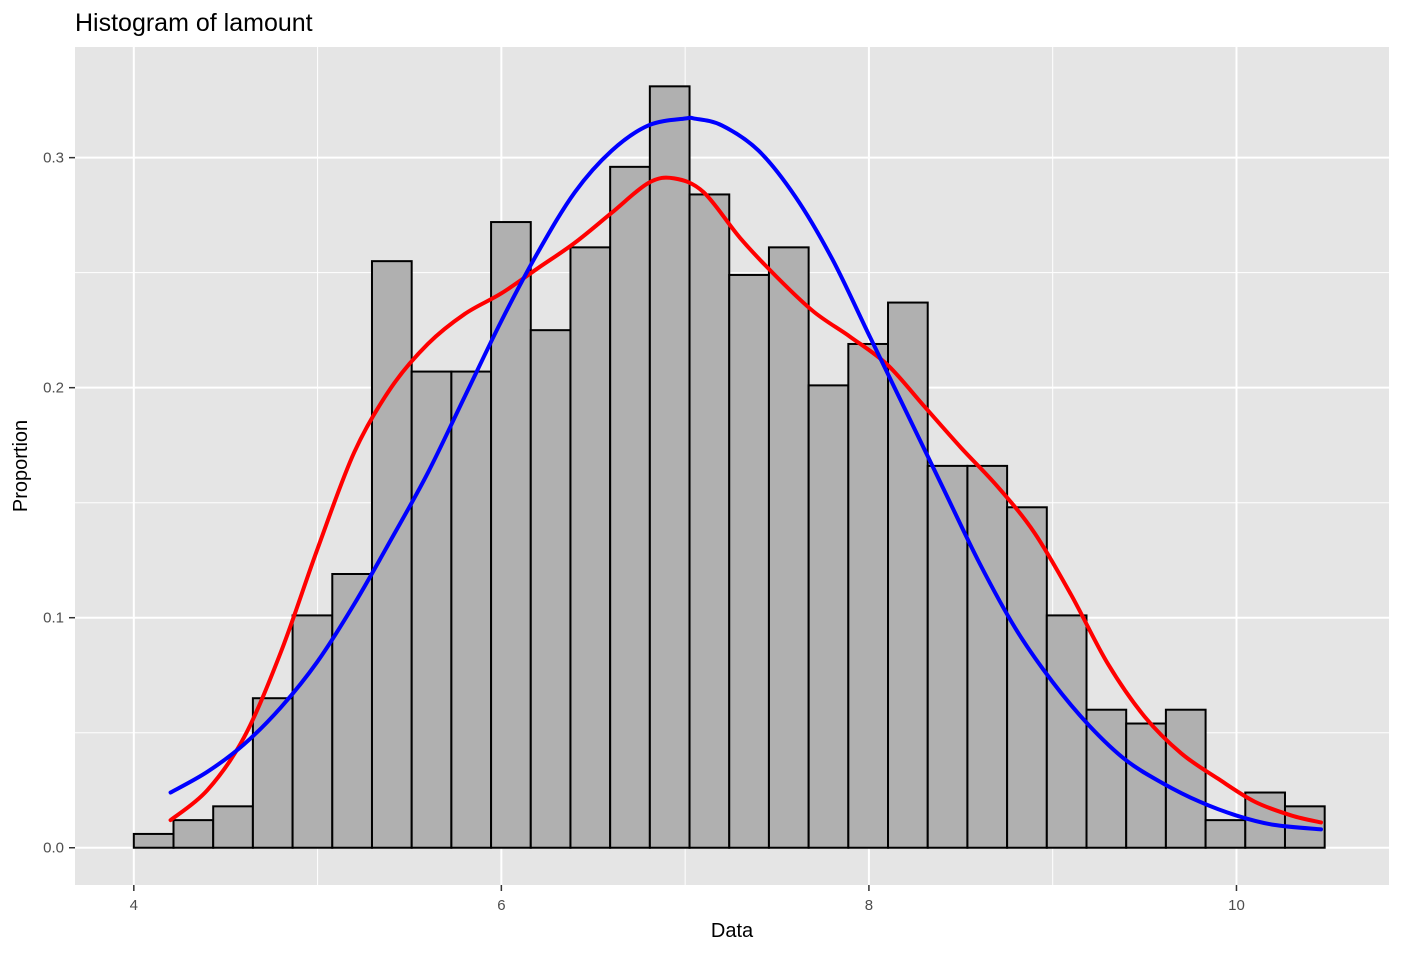  Describe the element at coordinates (21, 466) in the screenshot. I see `y-axis-title: Proportion` at that location.